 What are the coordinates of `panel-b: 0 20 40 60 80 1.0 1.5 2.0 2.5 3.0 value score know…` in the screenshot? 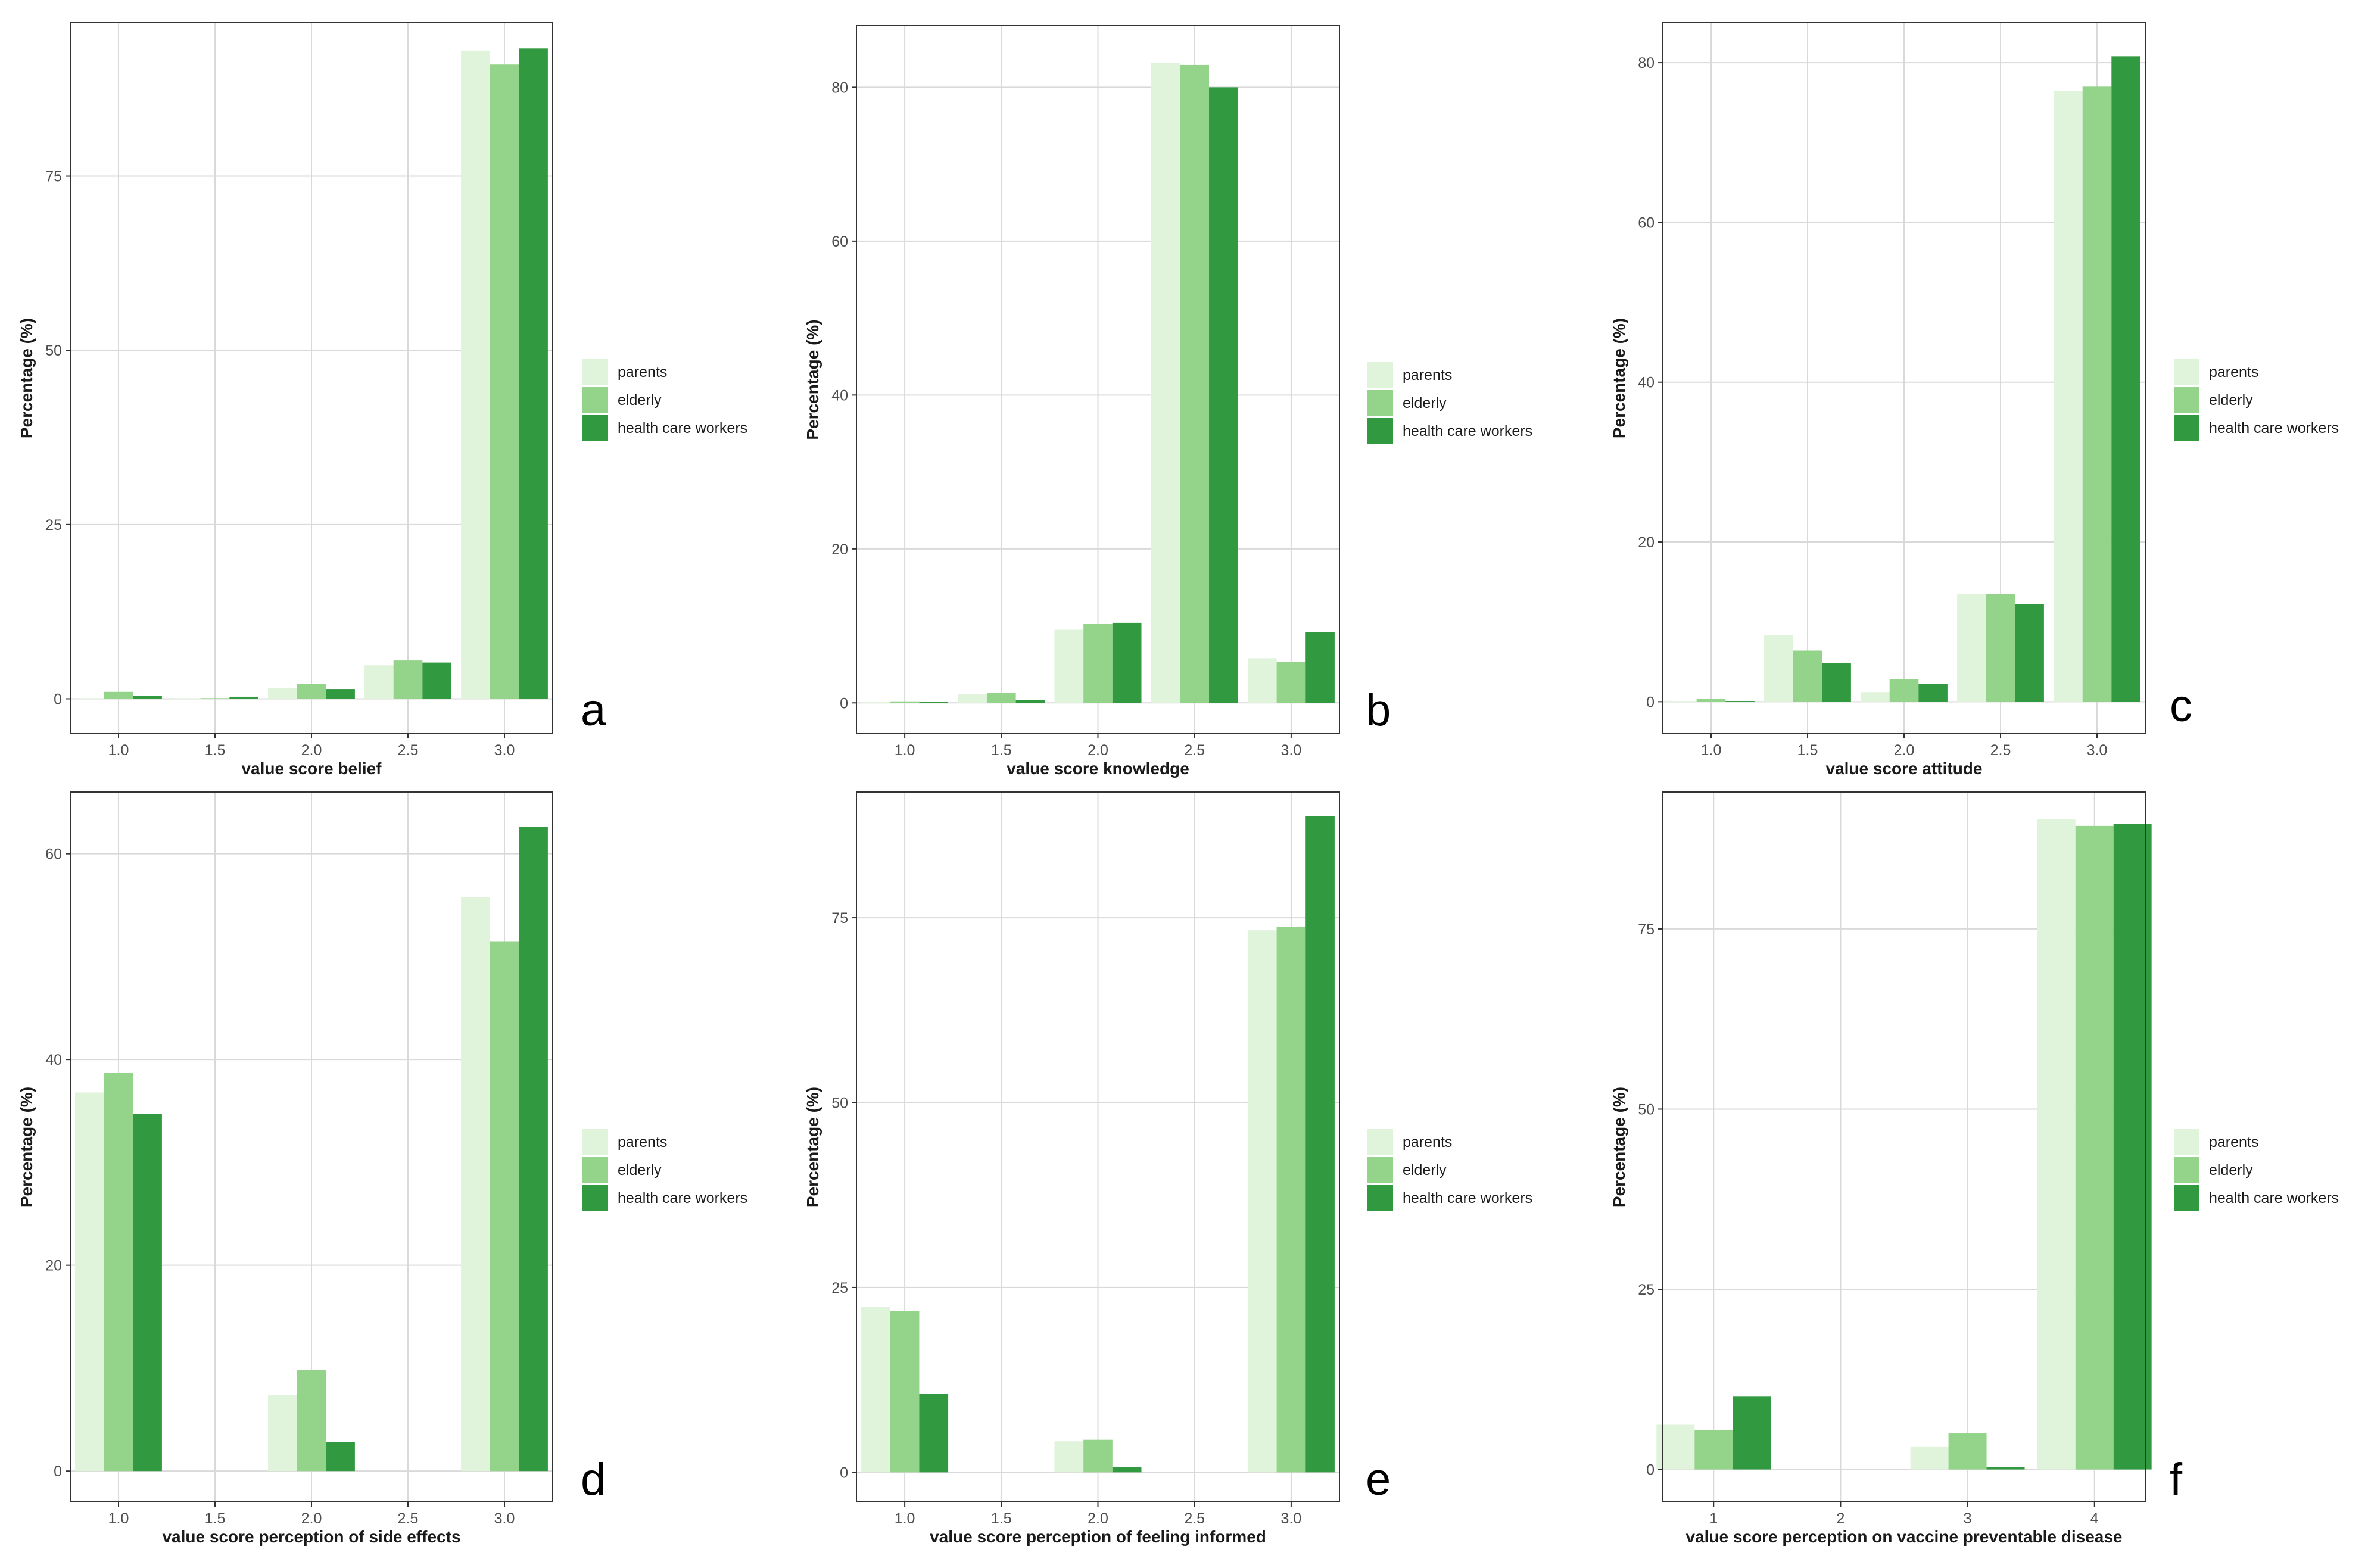 It's located at (1167, 401).